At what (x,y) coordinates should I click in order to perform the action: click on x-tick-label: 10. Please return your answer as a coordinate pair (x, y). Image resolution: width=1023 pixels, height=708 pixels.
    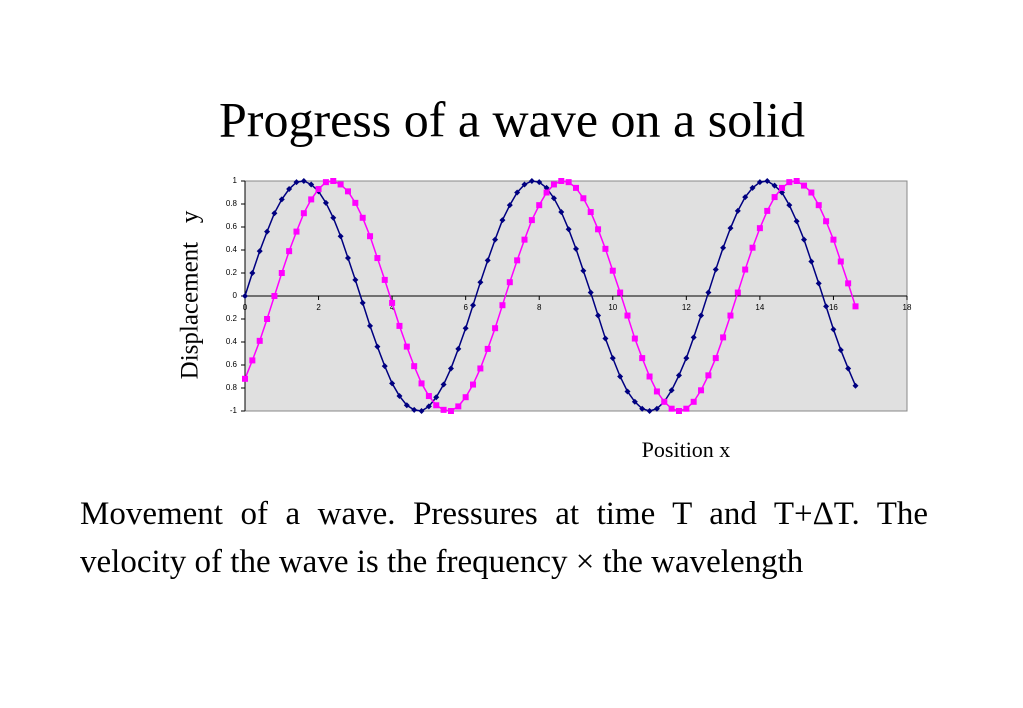
    Looking at the image, I should click on (612, 307).